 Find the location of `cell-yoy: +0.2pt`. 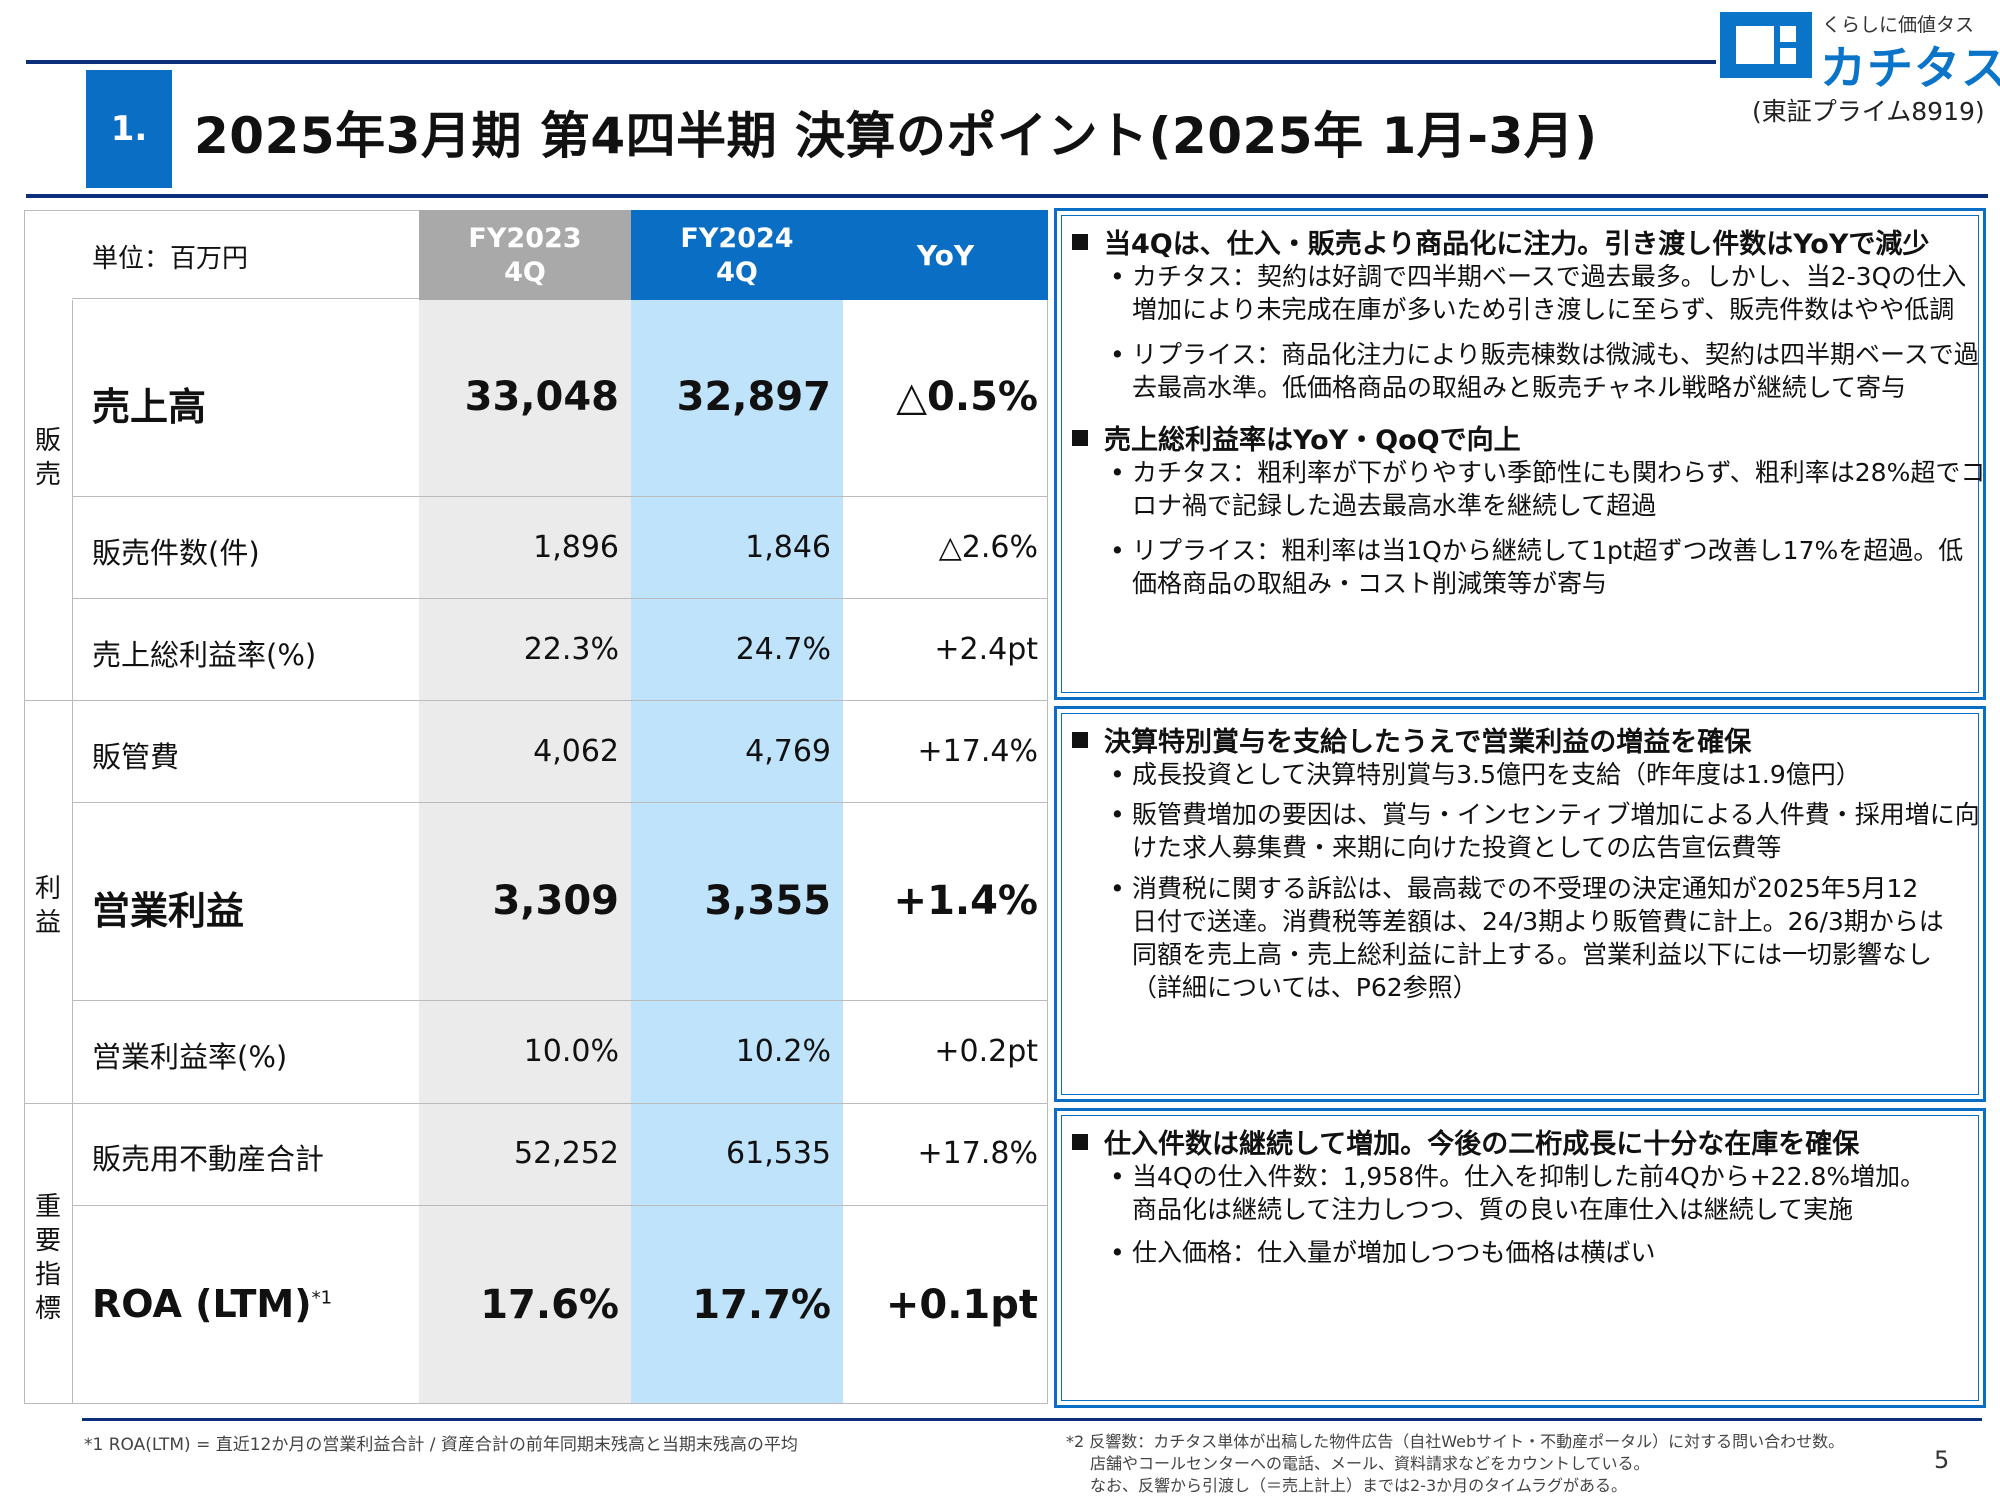

cell-yoy: +0.2pt is located at coordinates (986, 1051).